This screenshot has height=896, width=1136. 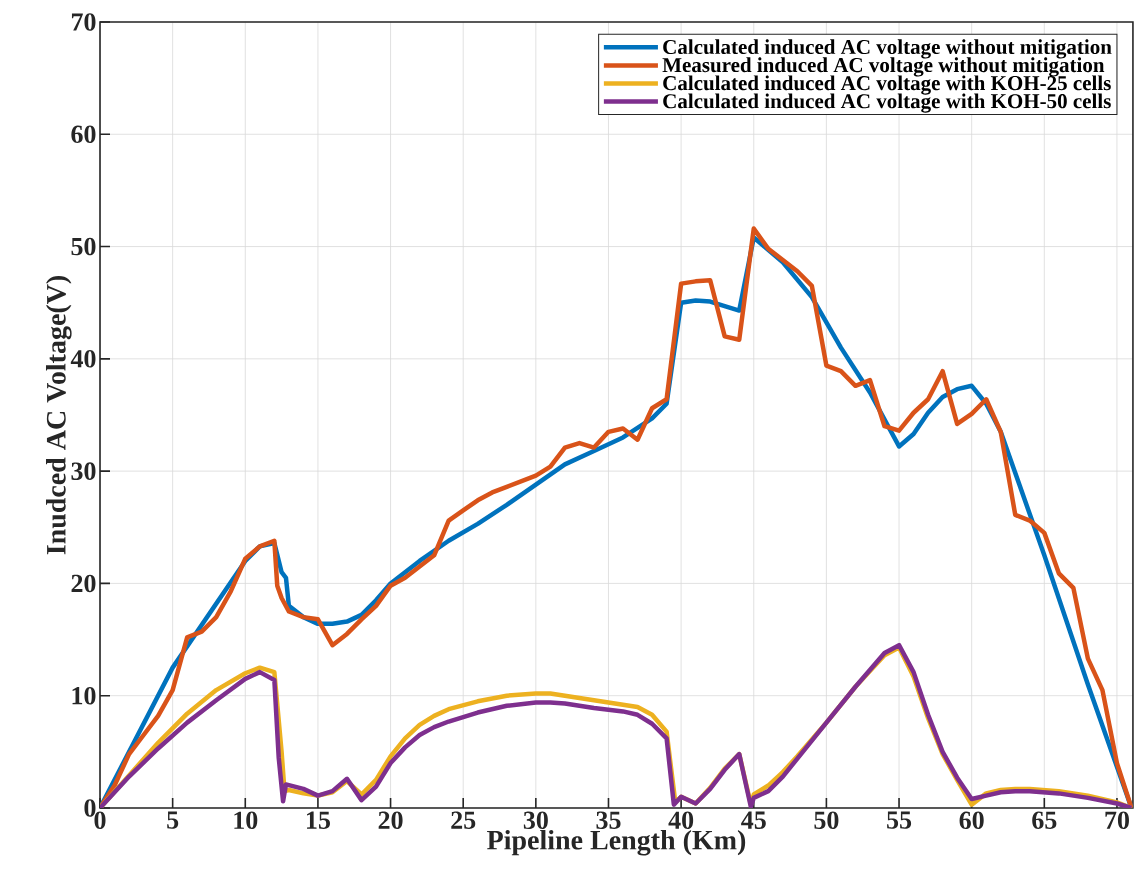 I want to click on y-tick-label: 60, so click(x=83, y=134).